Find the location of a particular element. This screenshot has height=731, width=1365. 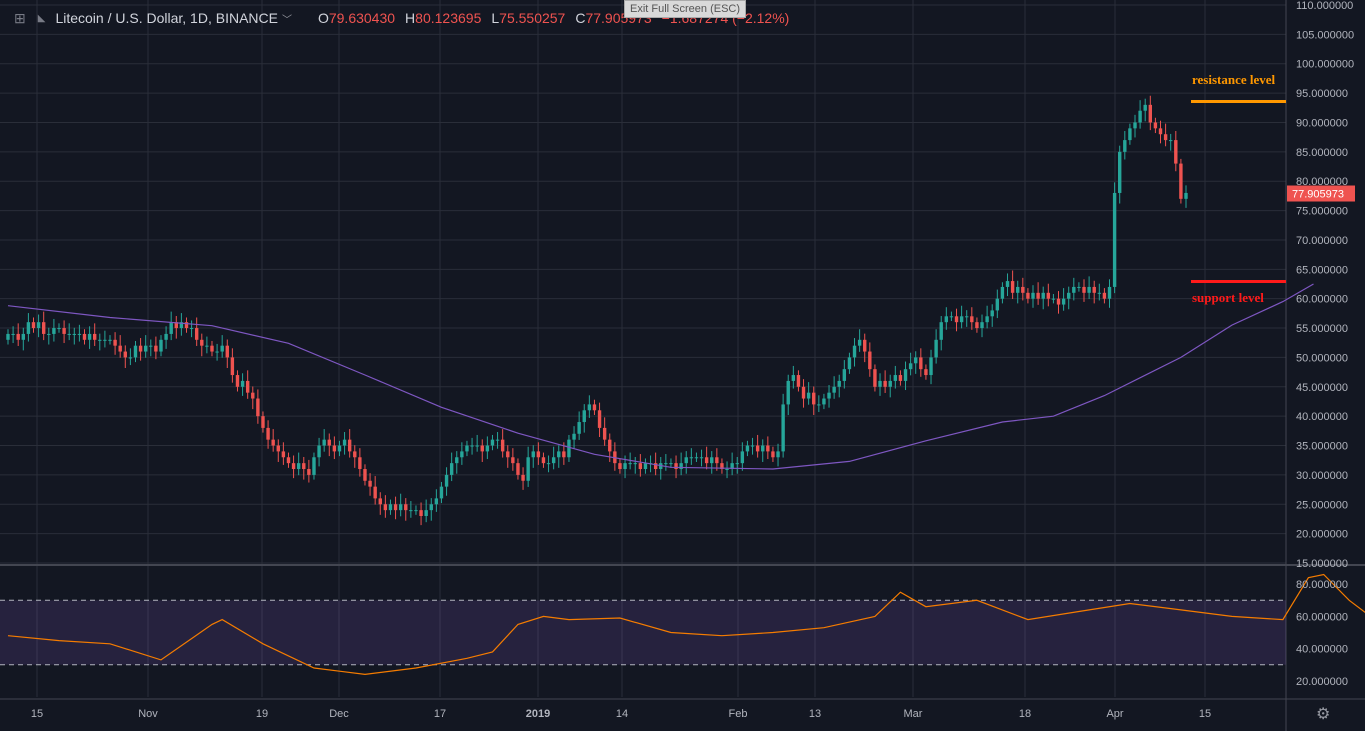

rsi-tick-label: 40.000000 is located at coordinates (1322, 650).